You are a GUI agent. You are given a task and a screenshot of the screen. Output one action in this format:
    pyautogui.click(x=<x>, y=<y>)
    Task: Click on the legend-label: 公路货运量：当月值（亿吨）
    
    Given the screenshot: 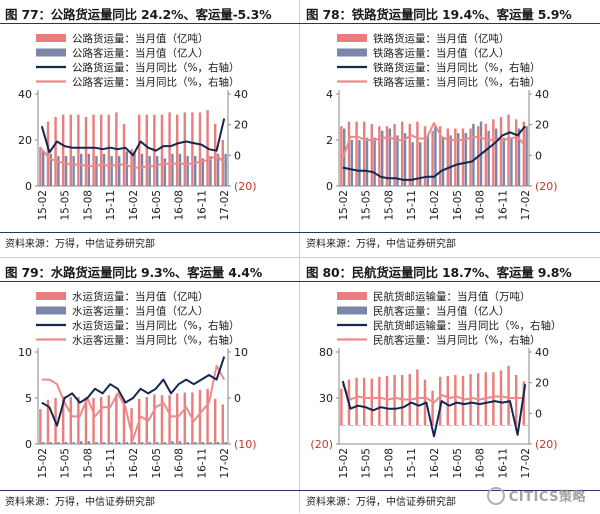 What is the action you would take?
    pyautogui.click(x=140, y=38)
    